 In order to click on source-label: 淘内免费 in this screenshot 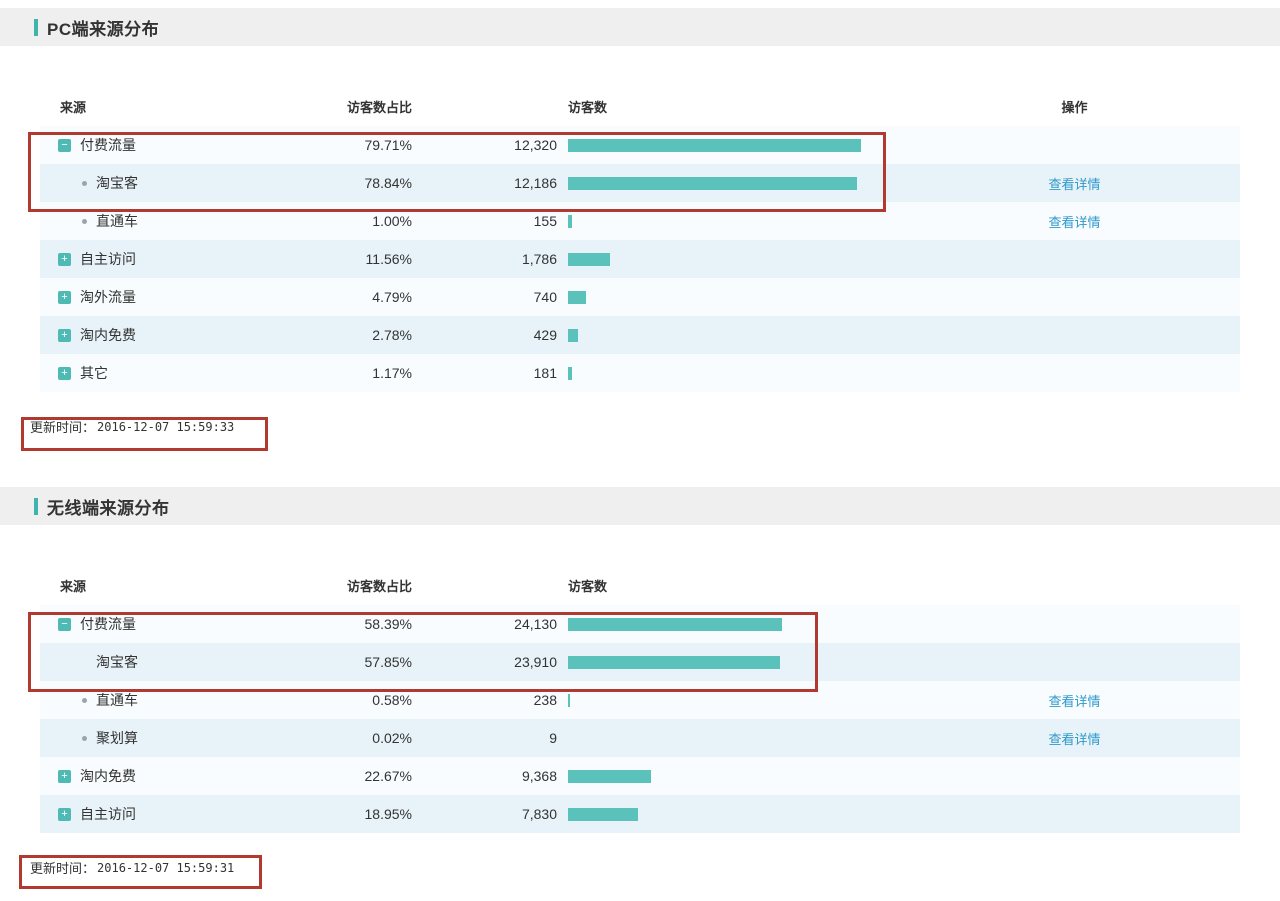, I will do `click(108, 335)`.